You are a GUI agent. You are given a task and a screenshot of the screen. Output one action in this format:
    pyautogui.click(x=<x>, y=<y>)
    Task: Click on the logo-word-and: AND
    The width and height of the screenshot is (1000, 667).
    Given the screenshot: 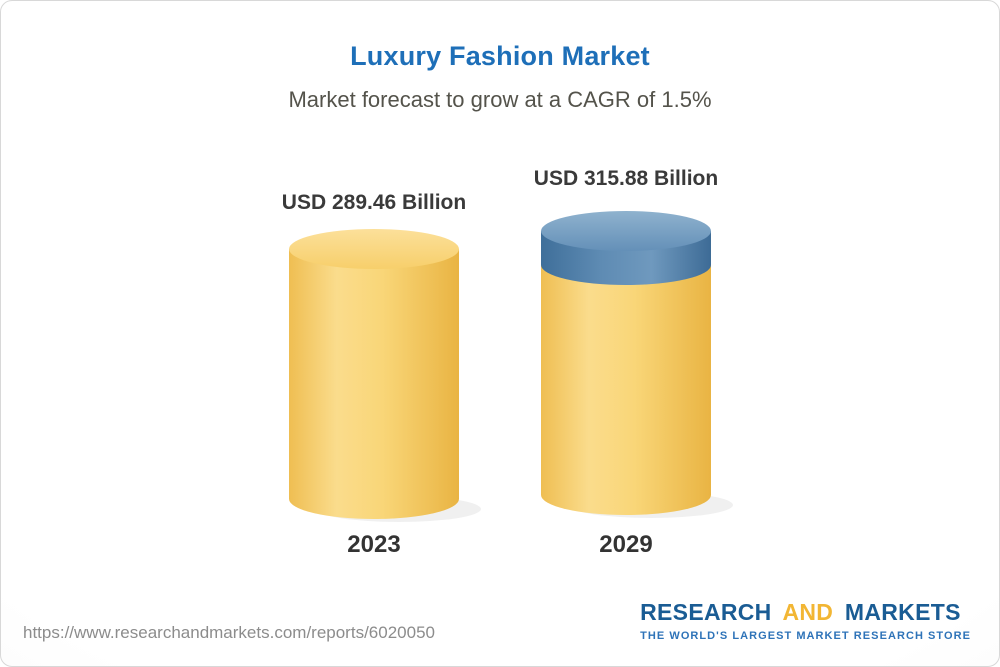 What is the action you would take?
    pyautogui.click(x=808, y=612)
    